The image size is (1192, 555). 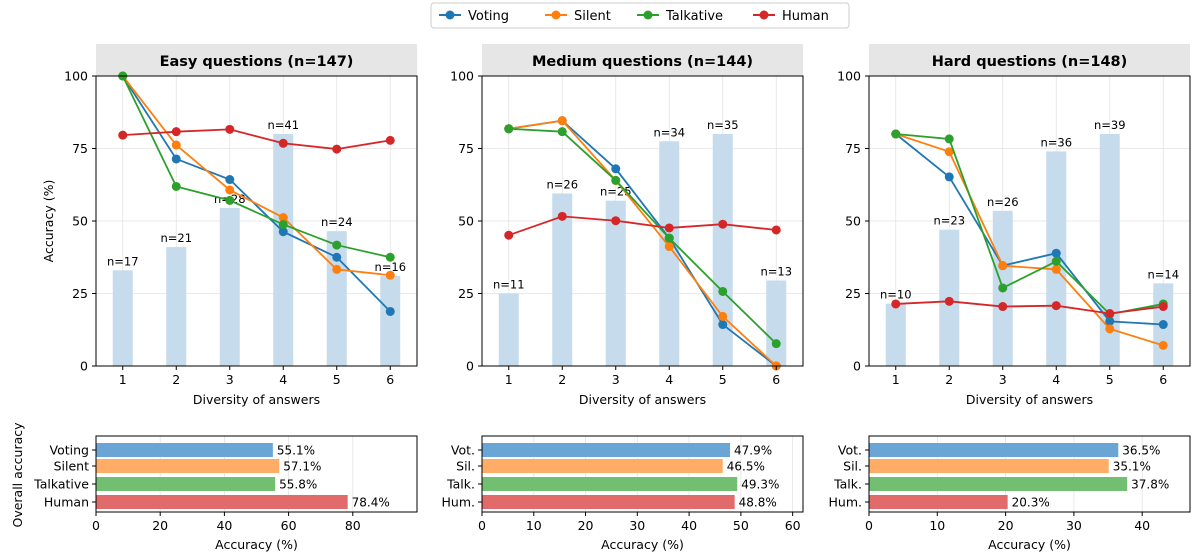 What do you see at coordinates (669, 132) in the screenshot?
I see `count-label: n=34` at bounding box center [669, 132].